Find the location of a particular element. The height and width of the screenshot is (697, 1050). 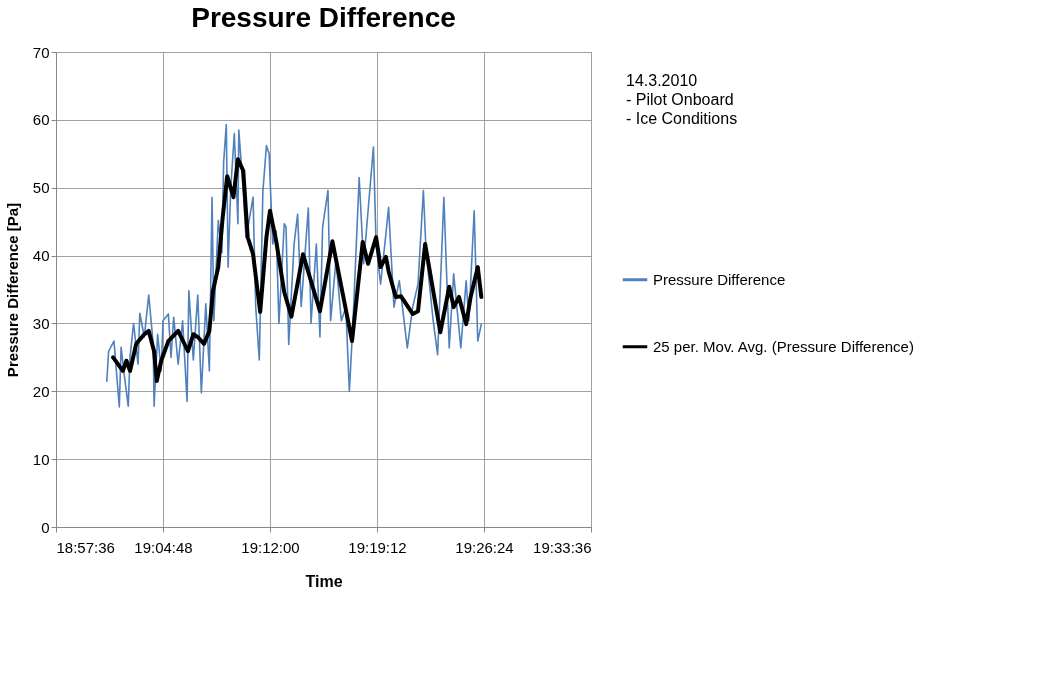

y-tick-label: 50 is located at coordinates (41, 188).